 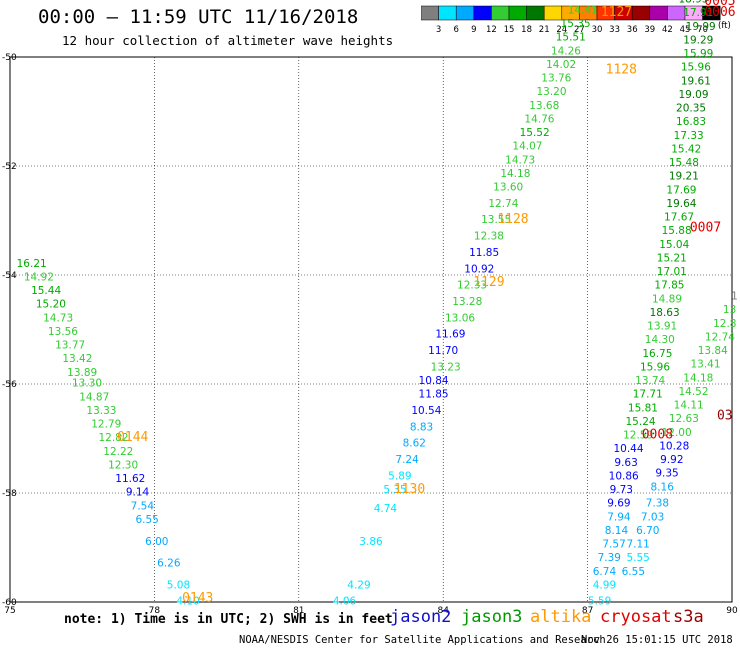 What do you see at coordinates (561, 30) in the screenshot?
I see `colorbar-tick-label: 24` at bounding box center [561, 30].